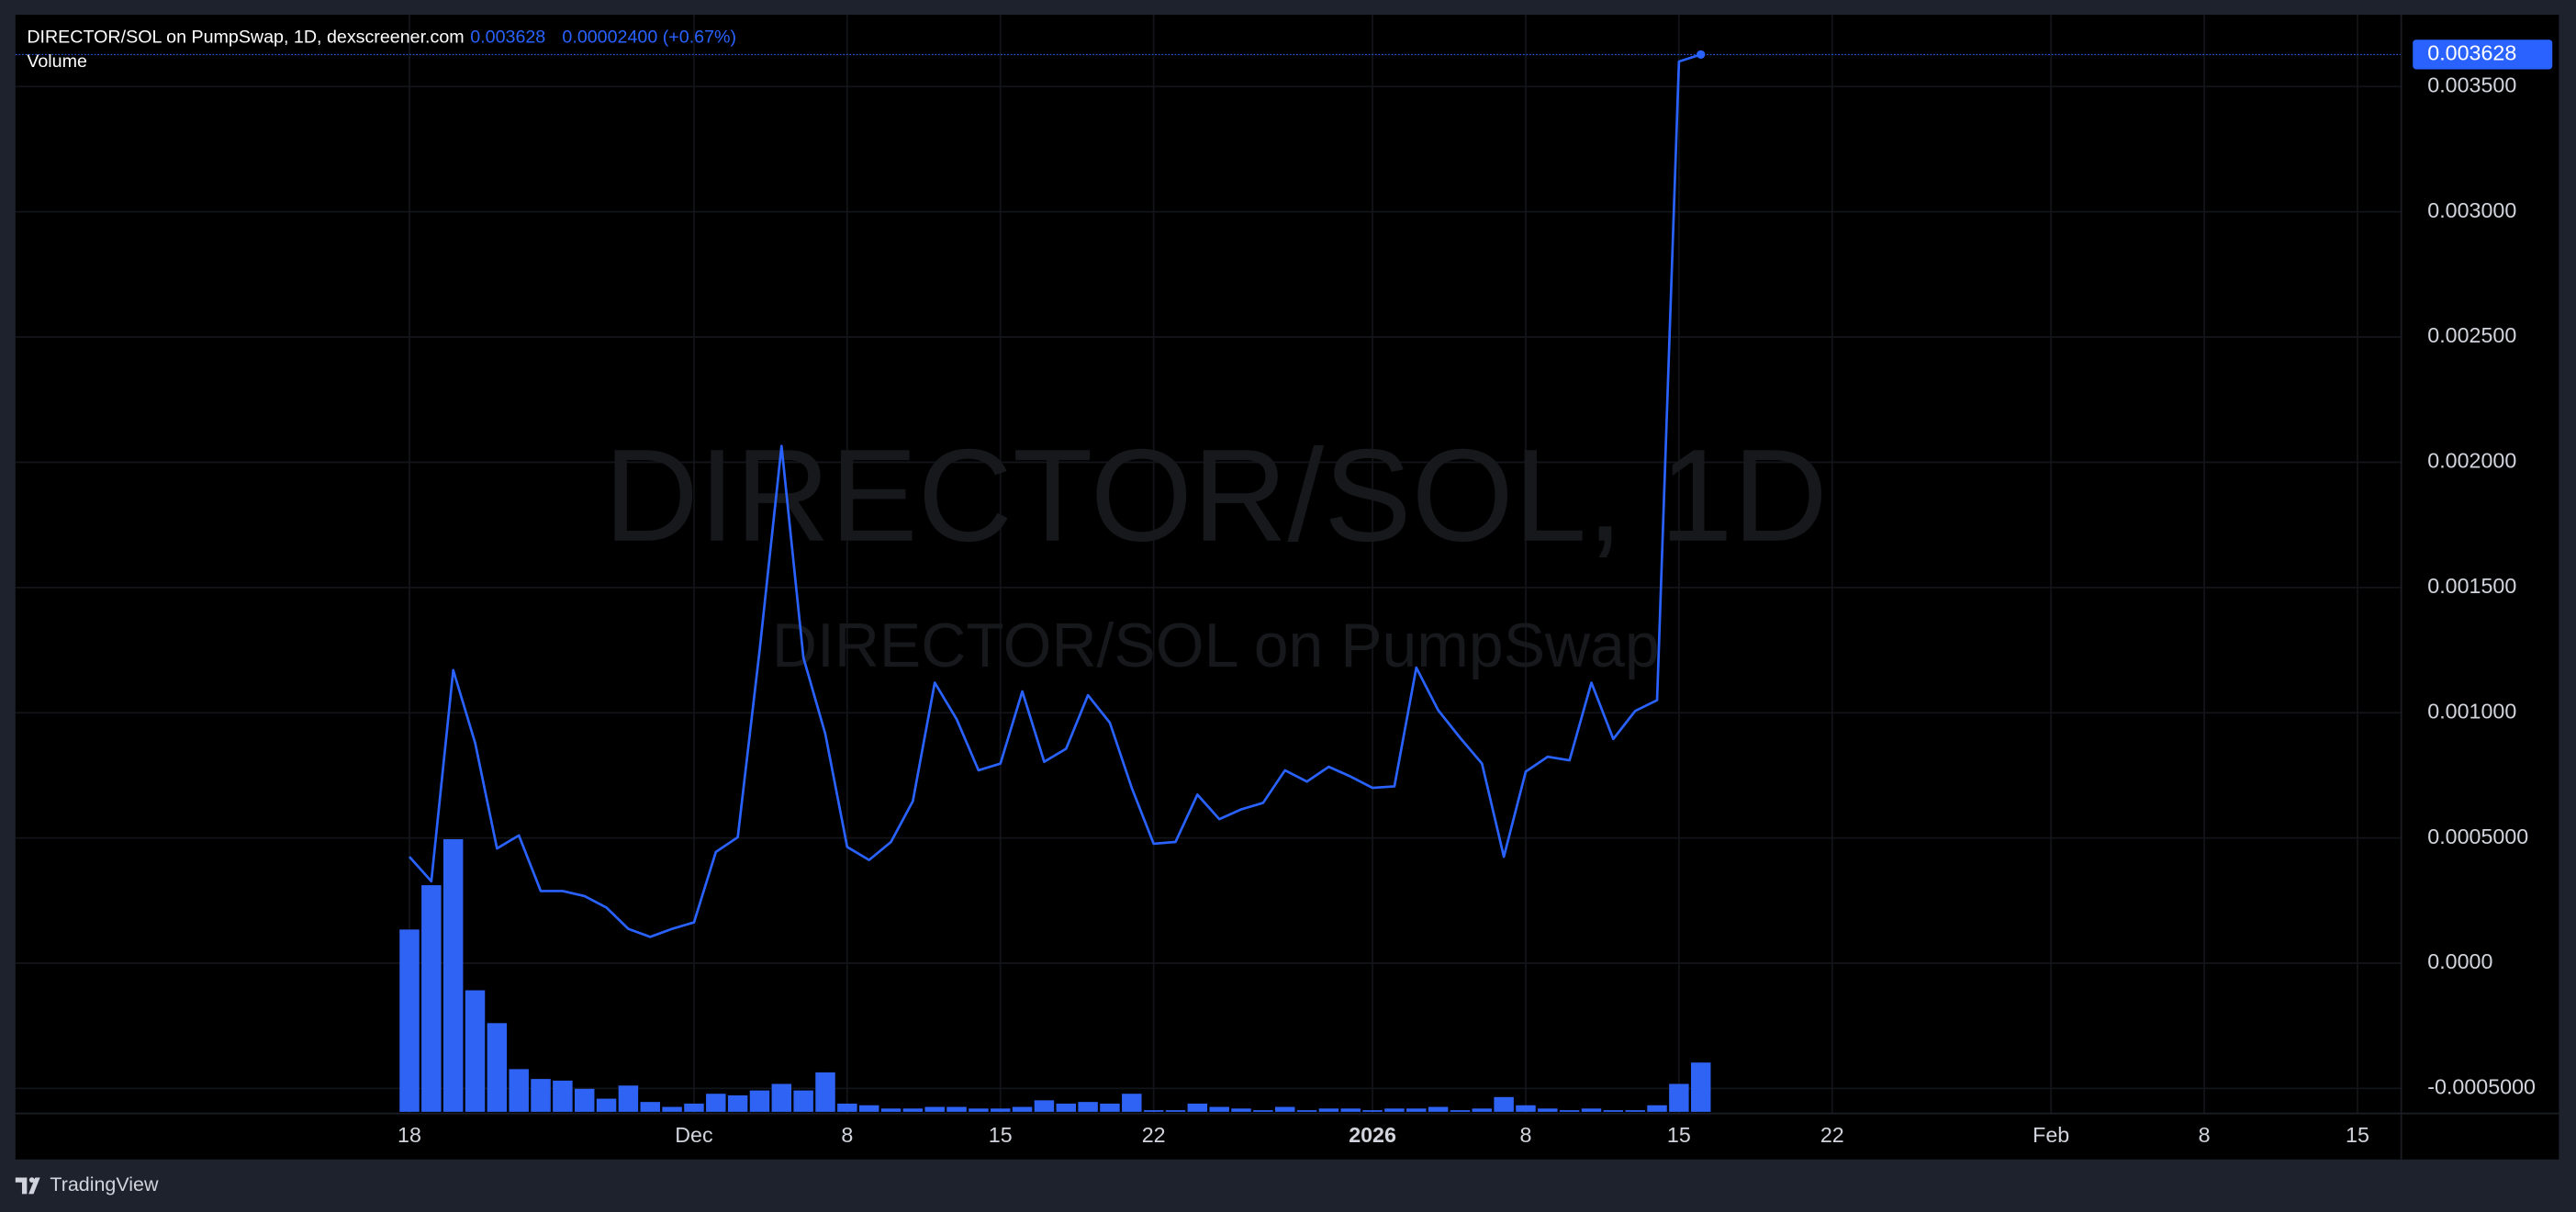 This screenshot has width=2576, height=1212. What do you see at coordinates (2471, 85) in the screenshot?
I see `y-tick-label: 0.003500` at bounding box center [2471, 85].